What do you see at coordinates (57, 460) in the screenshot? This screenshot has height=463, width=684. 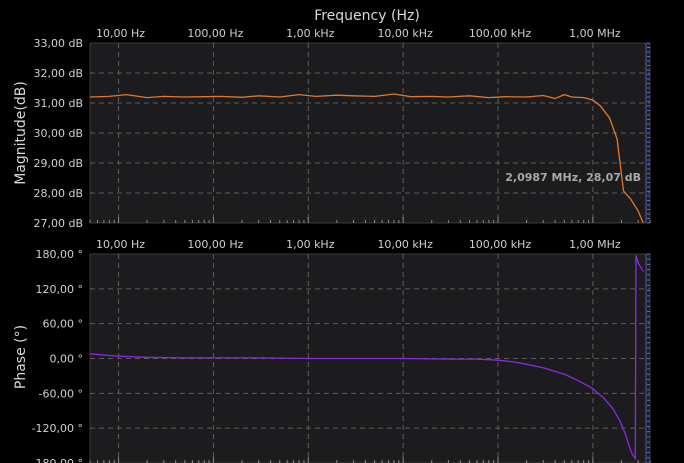 I see `y-tick-label: -180,00 °` at bounding box center [57, 460].